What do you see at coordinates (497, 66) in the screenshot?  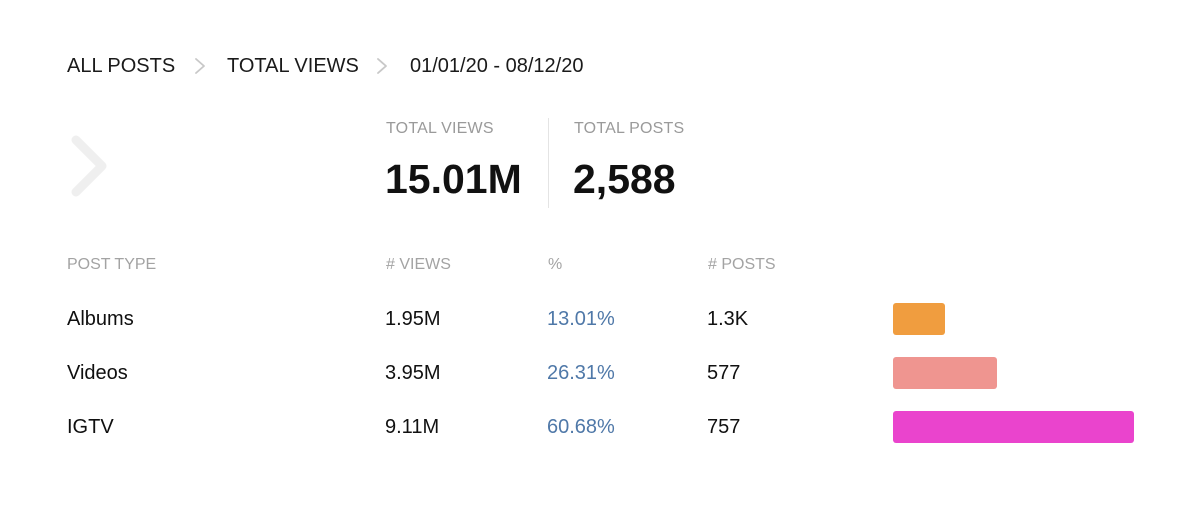 I see `breadcrumb-date-range: 01/01/20 - 08/12/20` at bounding box center [497, 66].